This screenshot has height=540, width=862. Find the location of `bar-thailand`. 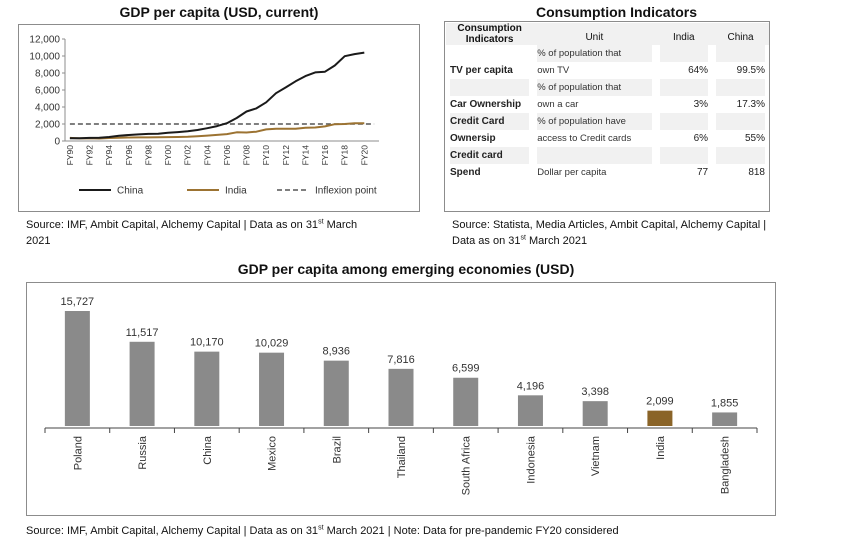

bar-thailand is located at coordinates (401, 397).